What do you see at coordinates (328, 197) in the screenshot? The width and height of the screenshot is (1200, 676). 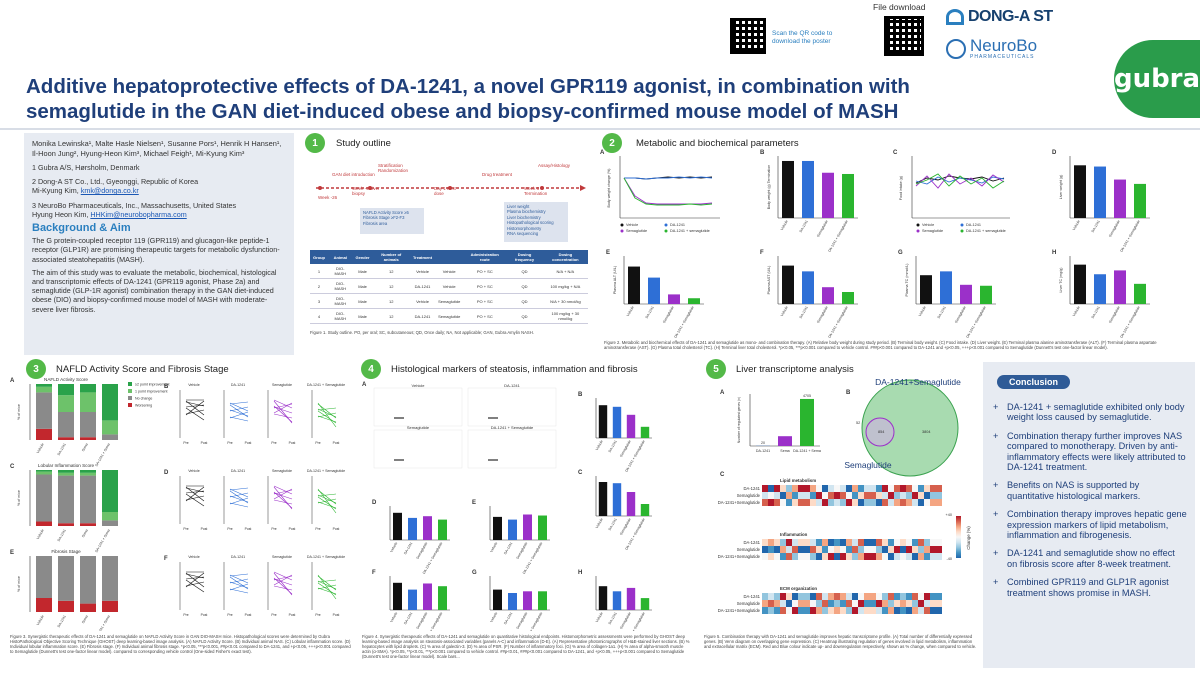 I see `timeline-week: Week -26` at bounding box center [328, 197].